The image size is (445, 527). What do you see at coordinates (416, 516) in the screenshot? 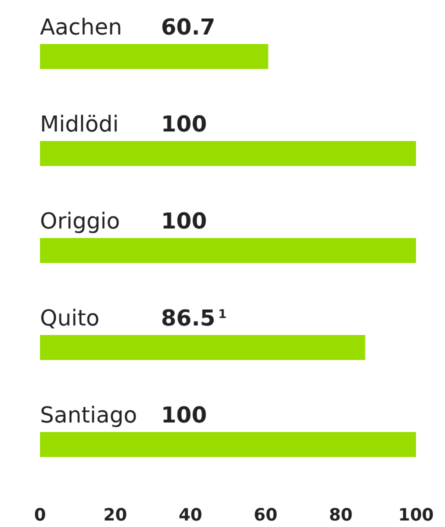
I see `x-tick-label: 100` at bounding box center [416, 516].